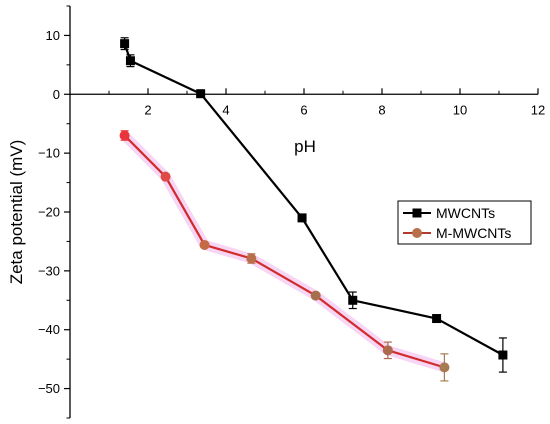 The width and height of the screenshot is (550, 424). What do you see at coordinates (303, 109) in the screenshot?
I see `x-tick-label: 6` at bounding box center [303, 109].